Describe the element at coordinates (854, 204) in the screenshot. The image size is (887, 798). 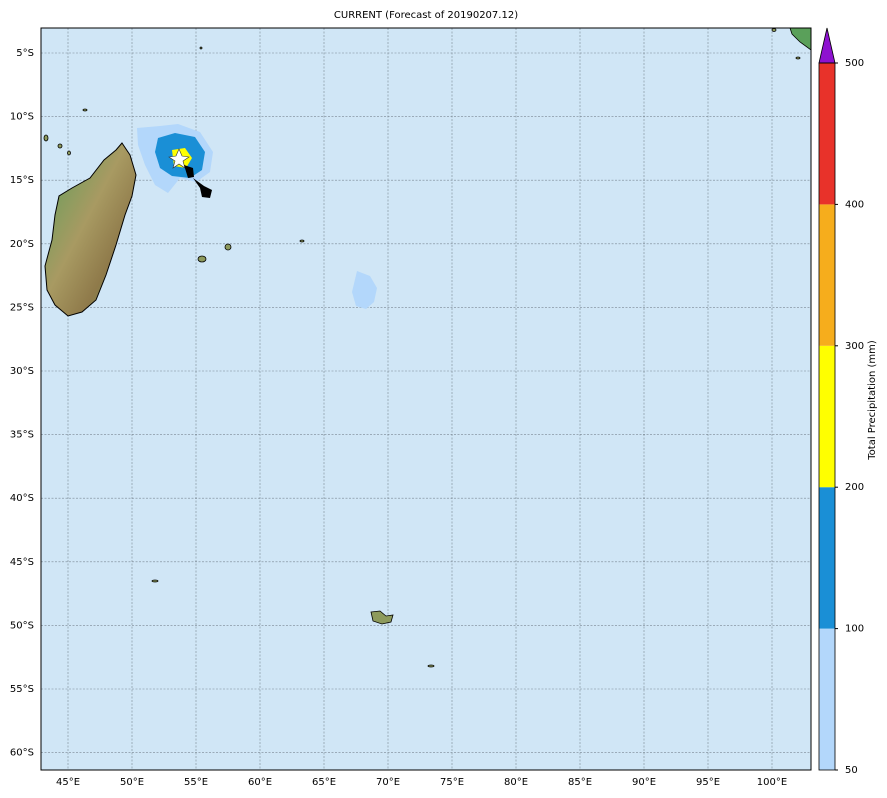
I see `colorbar-tick-label: 400` at that location.